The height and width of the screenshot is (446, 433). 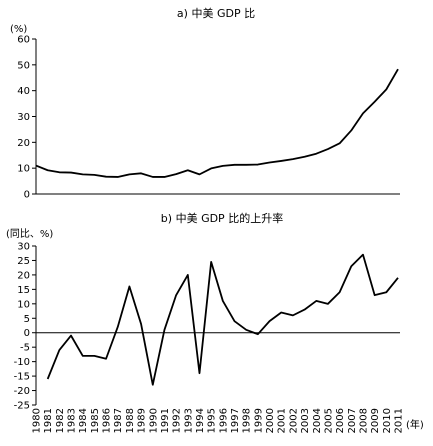 I want to click on x-tick-label: 1986, so click(x=107, y=420).